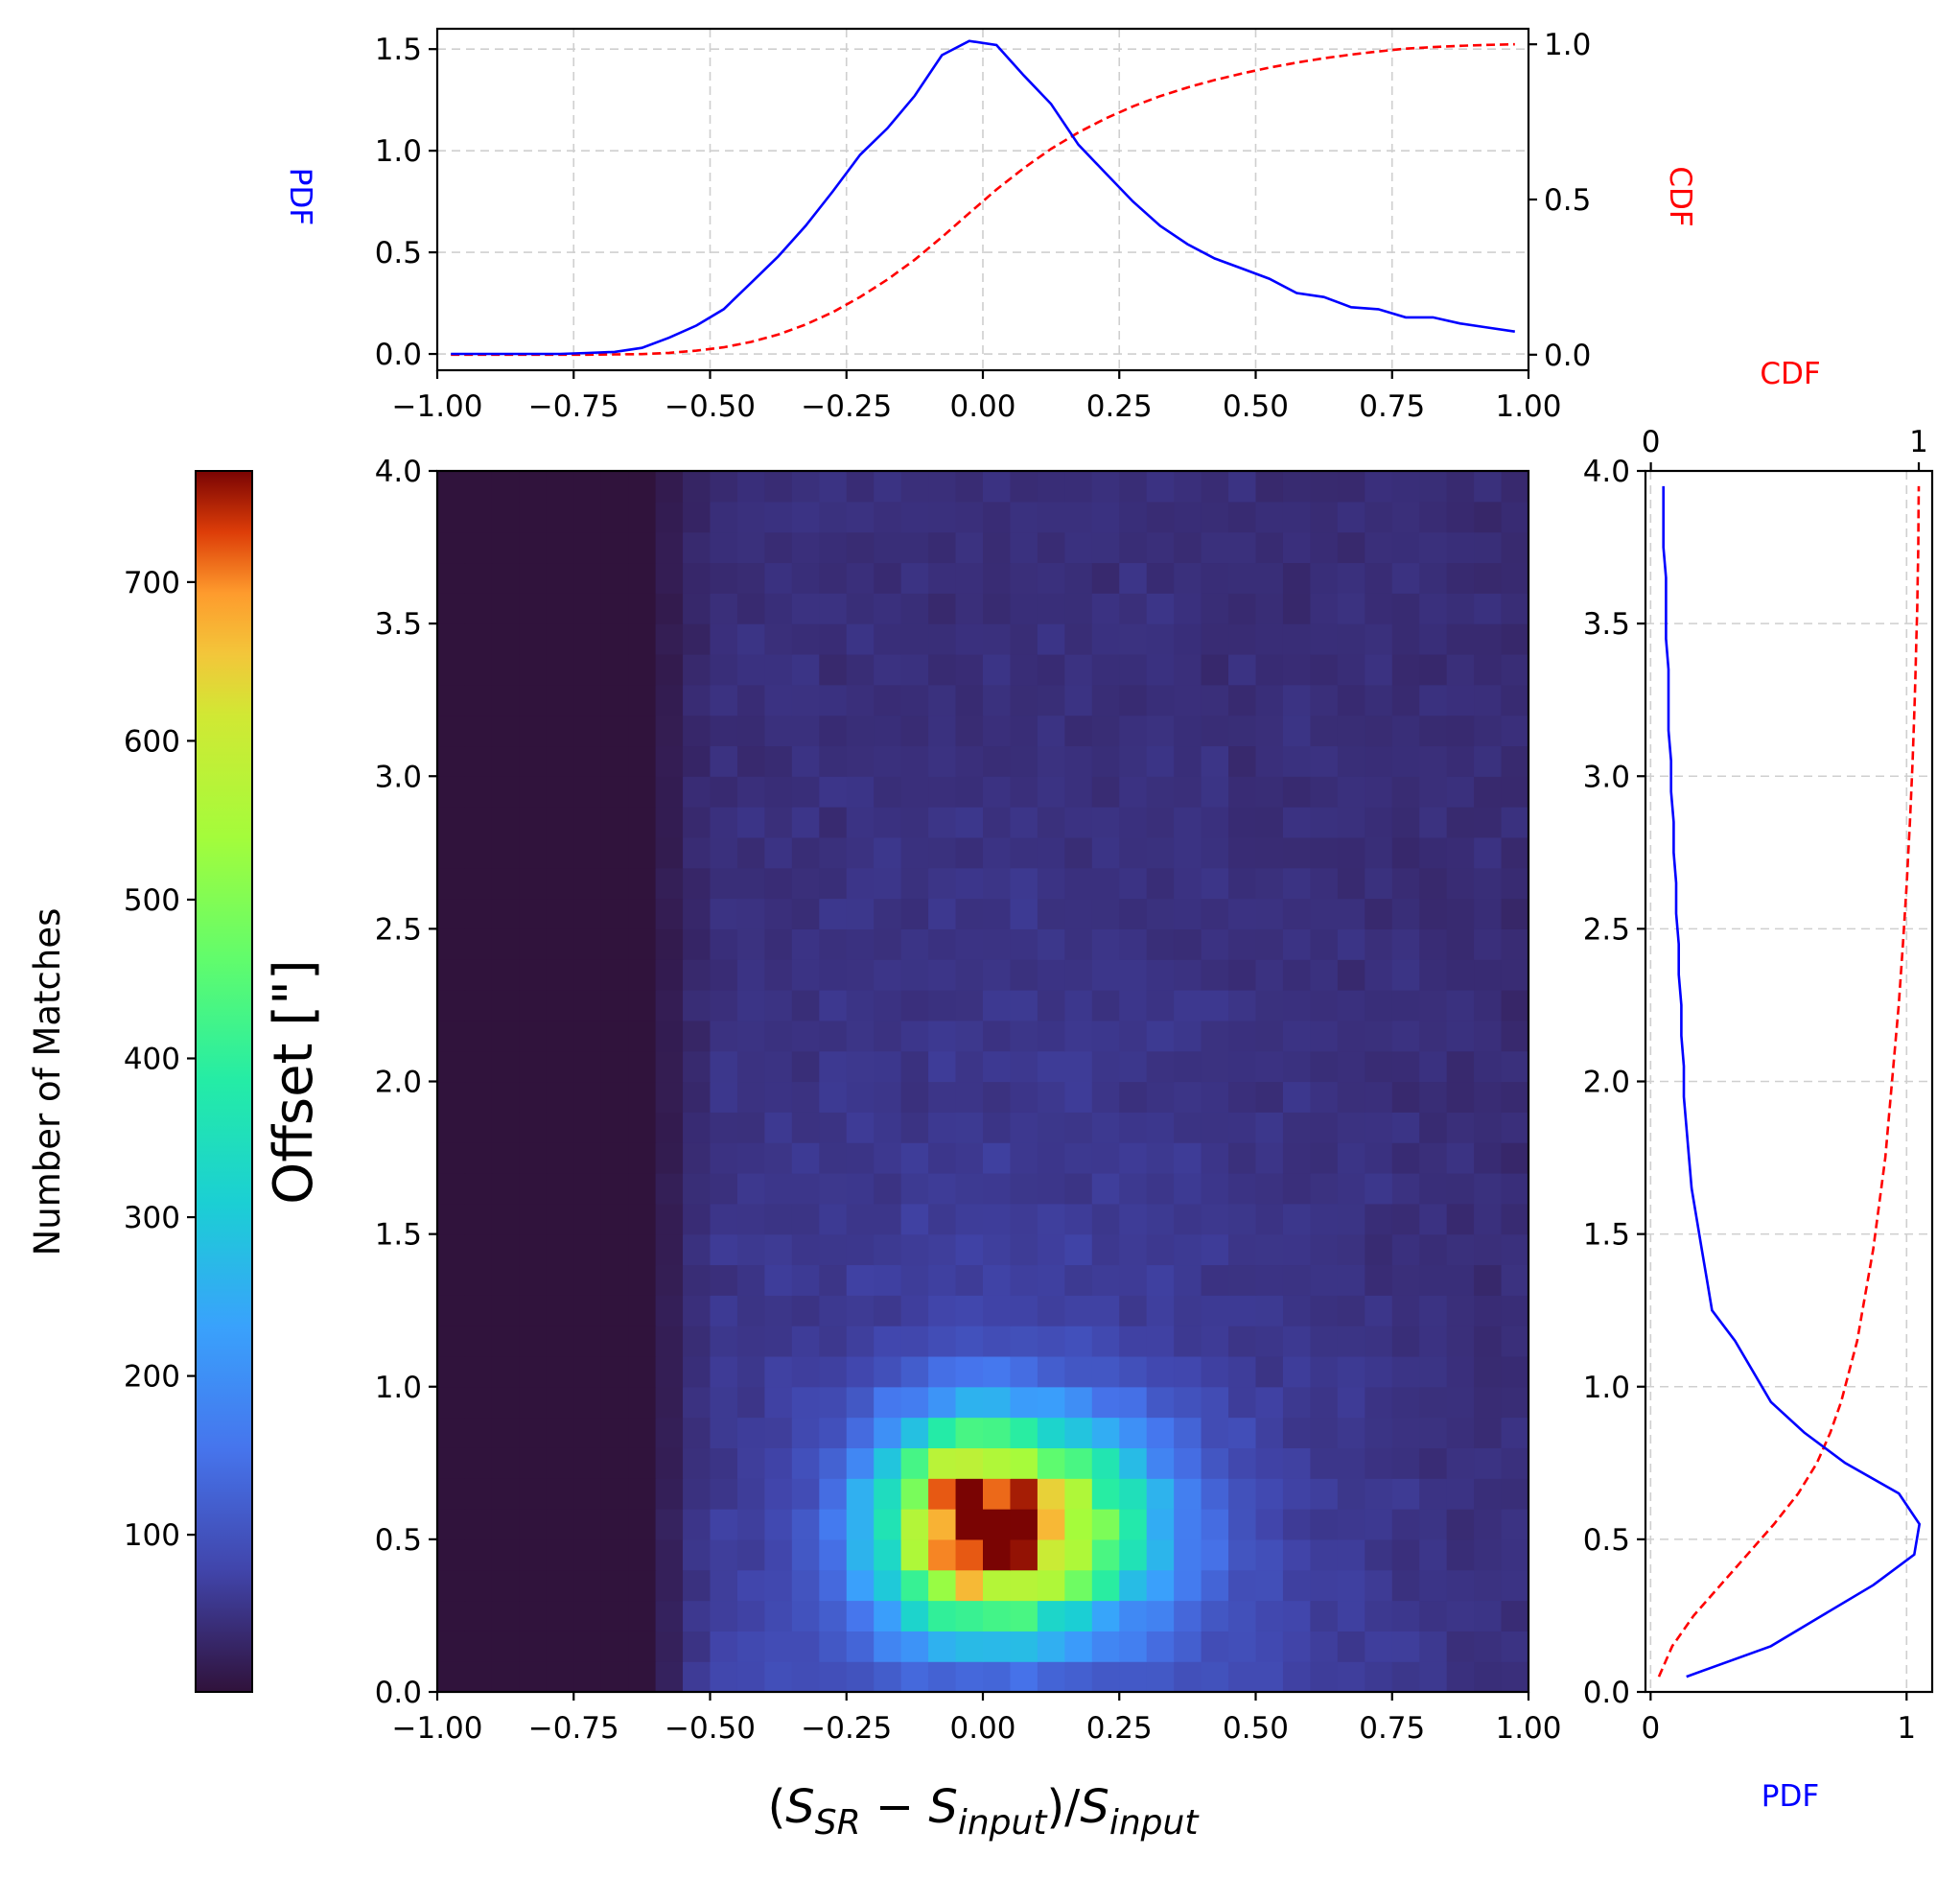  What do you see at coordinates (1606, 777) in the screenshot?
I see `right-y-tick-label: 3.0` at bounding box center [1606, 777].